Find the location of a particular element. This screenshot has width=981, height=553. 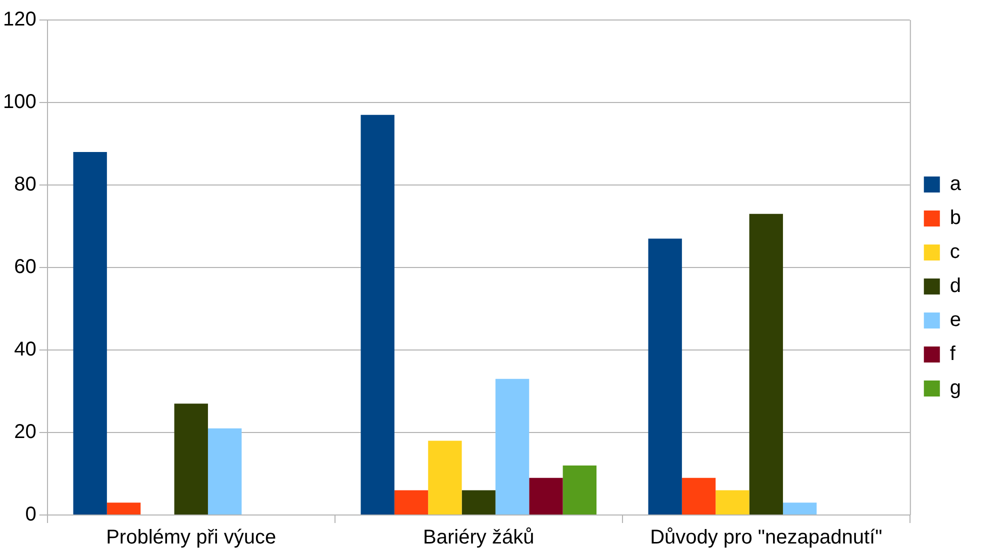

y-tick-label: 20 is located at coordinates (25, 432).